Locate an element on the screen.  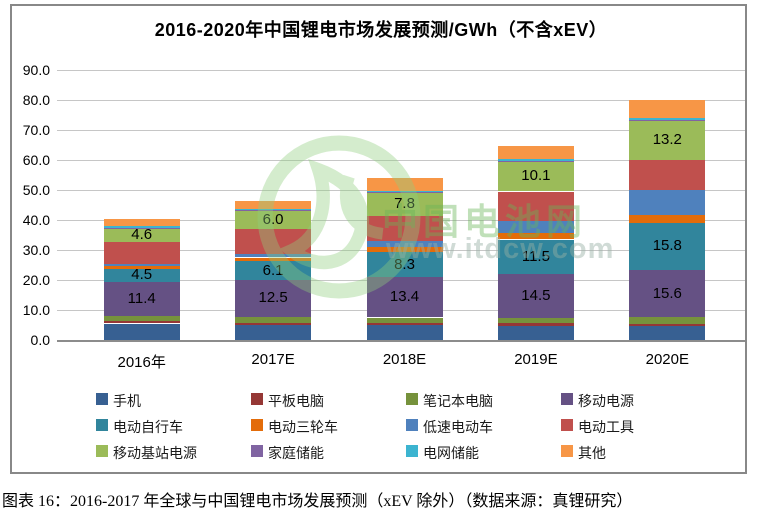
bar-data-label: 6.0 is located at coordinates (273, 219).